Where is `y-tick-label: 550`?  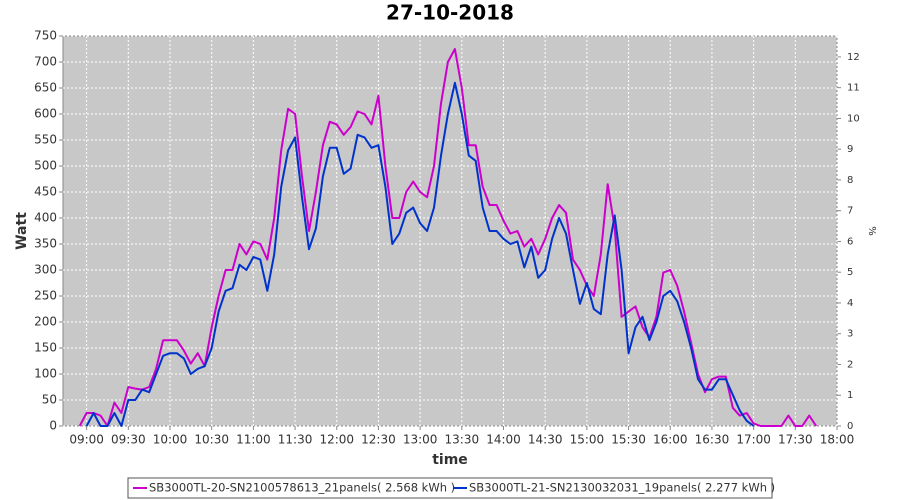
y-tick-label: 550 is located at coordinates (45, 140).